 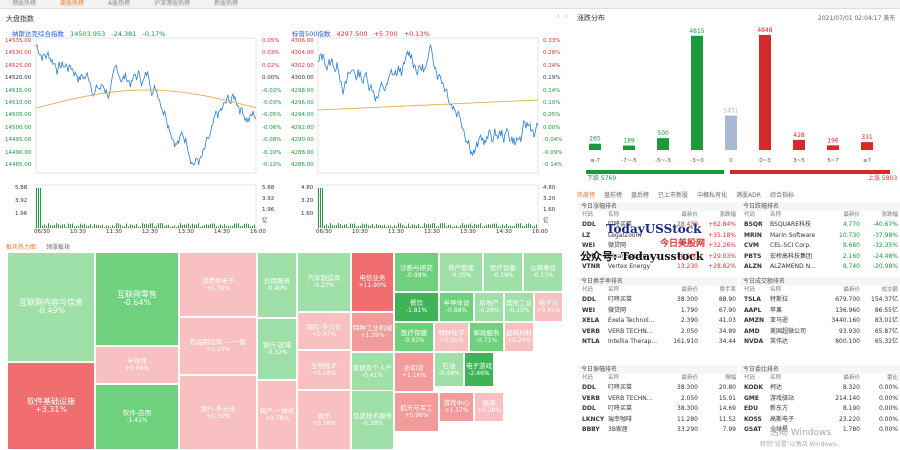 What do you see at coordinates (820, 409) in the screenshot?
I see `table-row: EDU 新东方 8.190 0.00%` at bounding box center [820, 409].